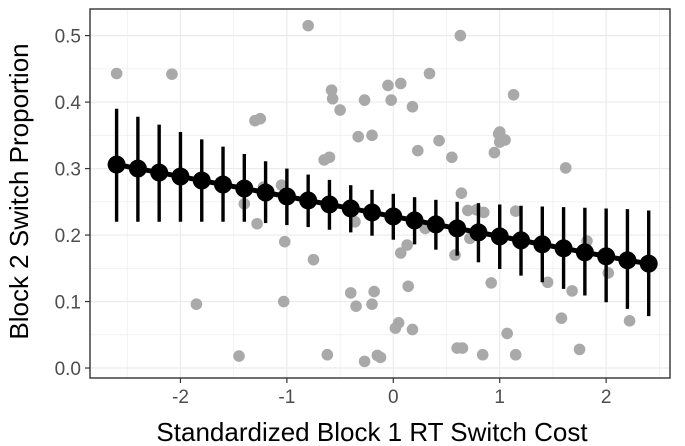  Describe the element at coordinates (68, 170) in the screenshot. I see `y-tick-label: 0.3` at that location.